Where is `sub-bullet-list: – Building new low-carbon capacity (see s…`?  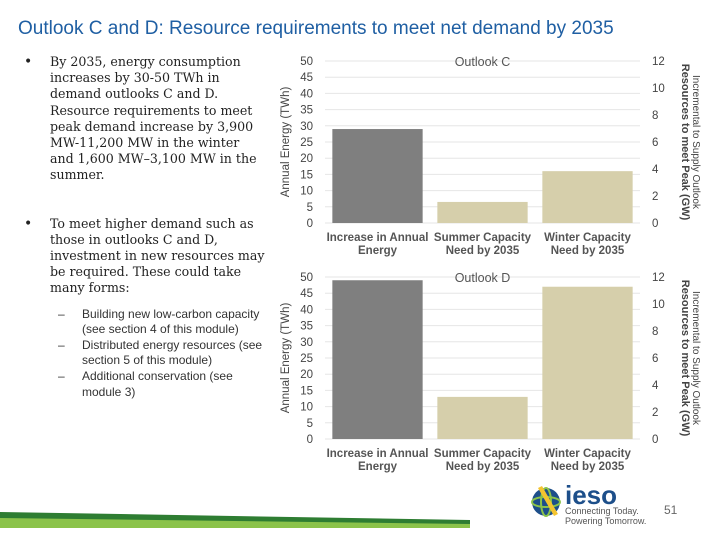
sub-bullet-list: – Building new low-carbon capacity (see s… is located at coordinates (145, 354).